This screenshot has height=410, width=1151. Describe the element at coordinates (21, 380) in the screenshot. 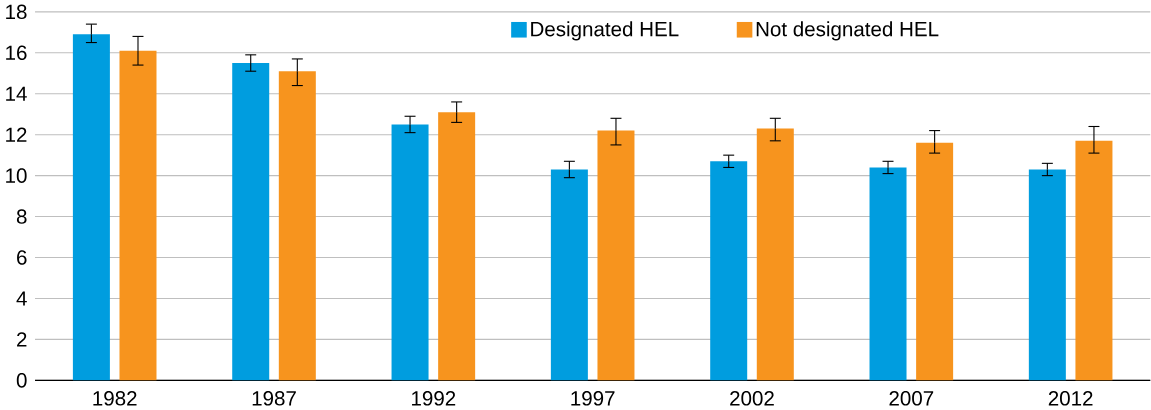

I see `y-tick-label: 0` at that location.